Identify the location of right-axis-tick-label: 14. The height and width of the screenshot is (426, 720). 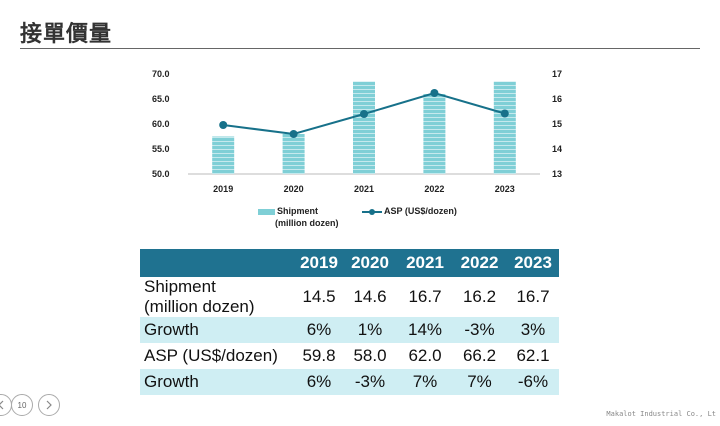
(557, 149).